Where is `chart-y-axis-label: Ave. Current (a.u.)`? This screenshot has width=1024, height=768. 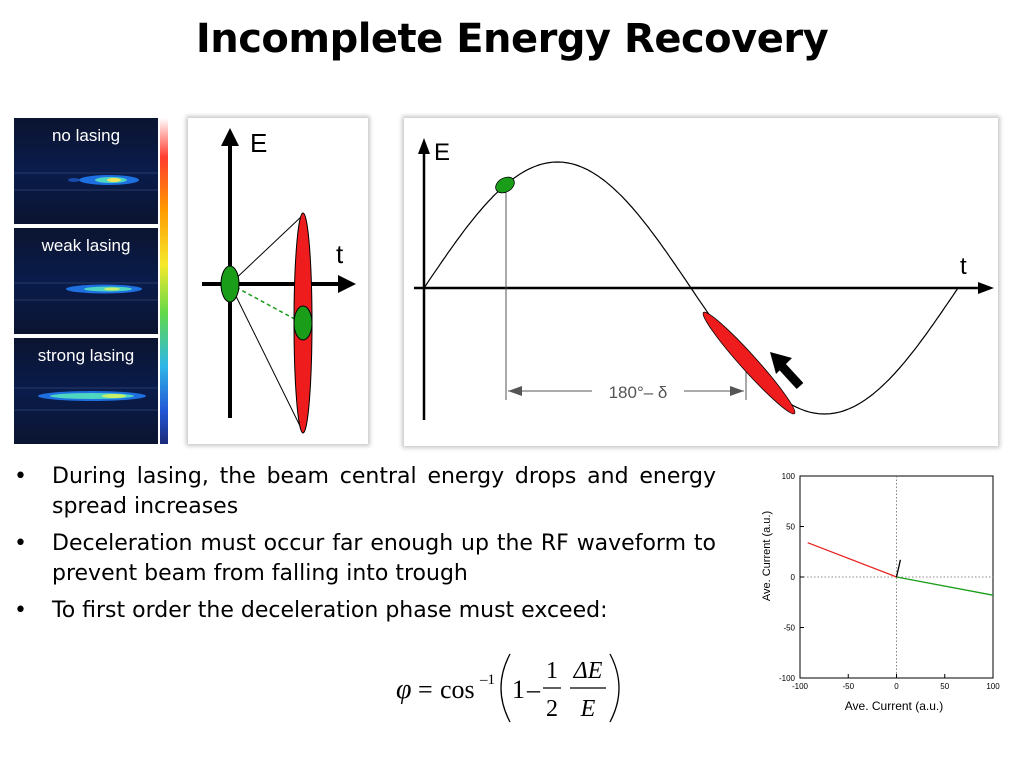 chart-y-axis-label: Ave. Current (a.u.) is located at coordinates (767, 556).